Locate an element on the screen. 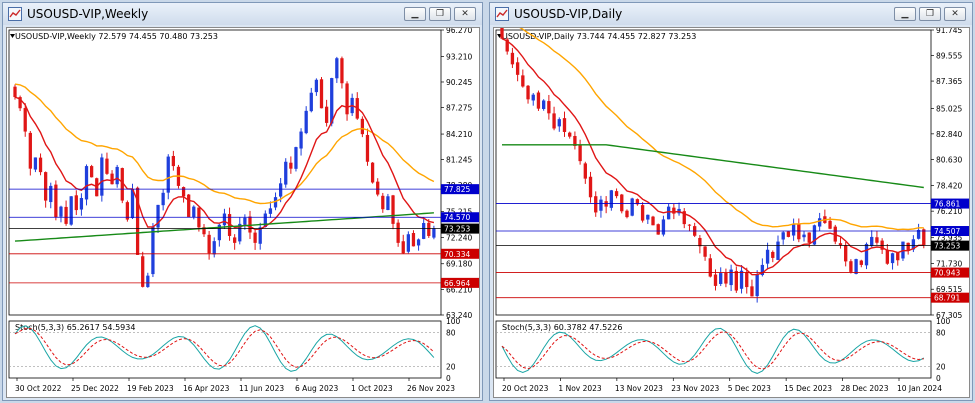  stochastic-plot-frame is located at coordinates (225, 349).